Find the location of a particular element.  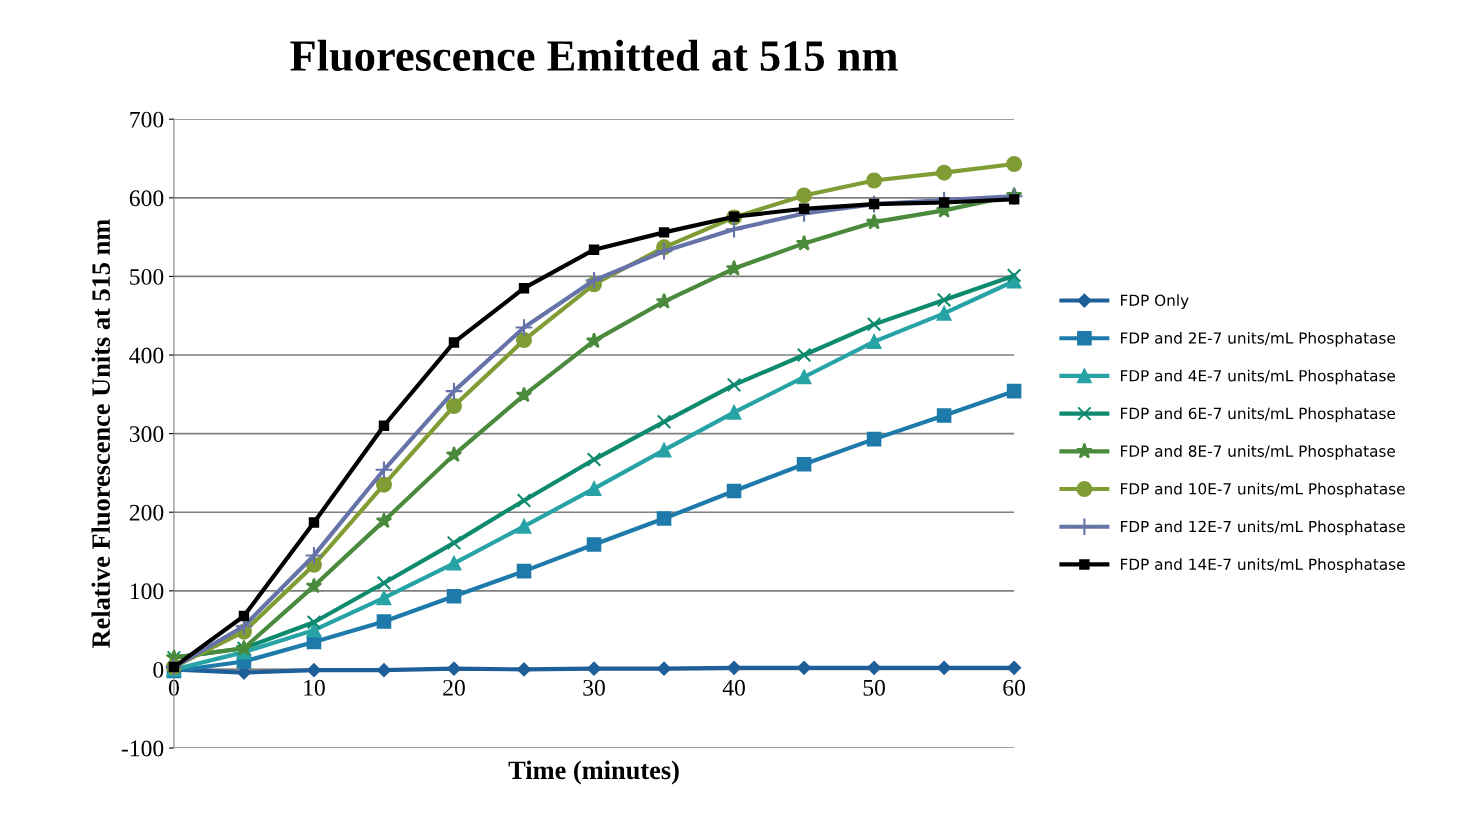

x-tick-label: 40 is located at coordinates (733, 687).